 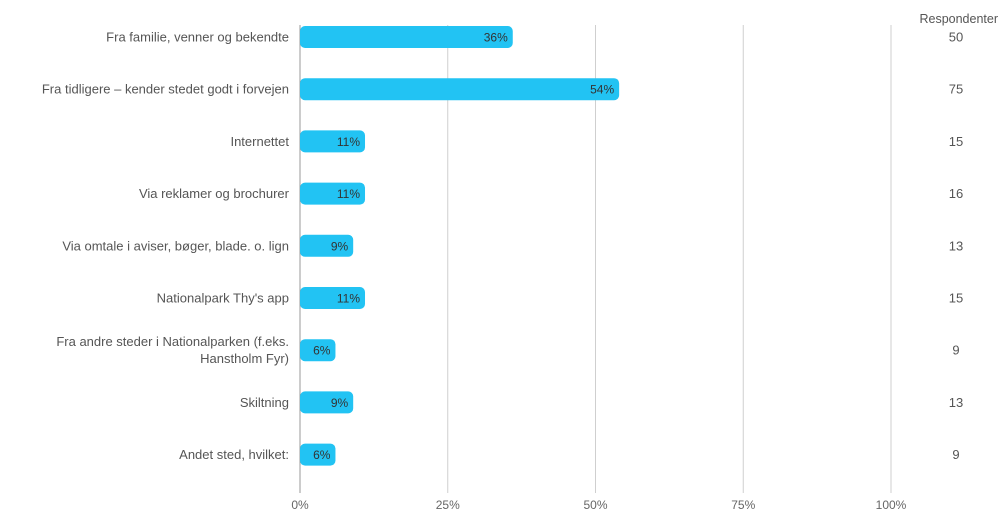 I want to click on bar-value-label: 36%, so click(x=496, y=38).